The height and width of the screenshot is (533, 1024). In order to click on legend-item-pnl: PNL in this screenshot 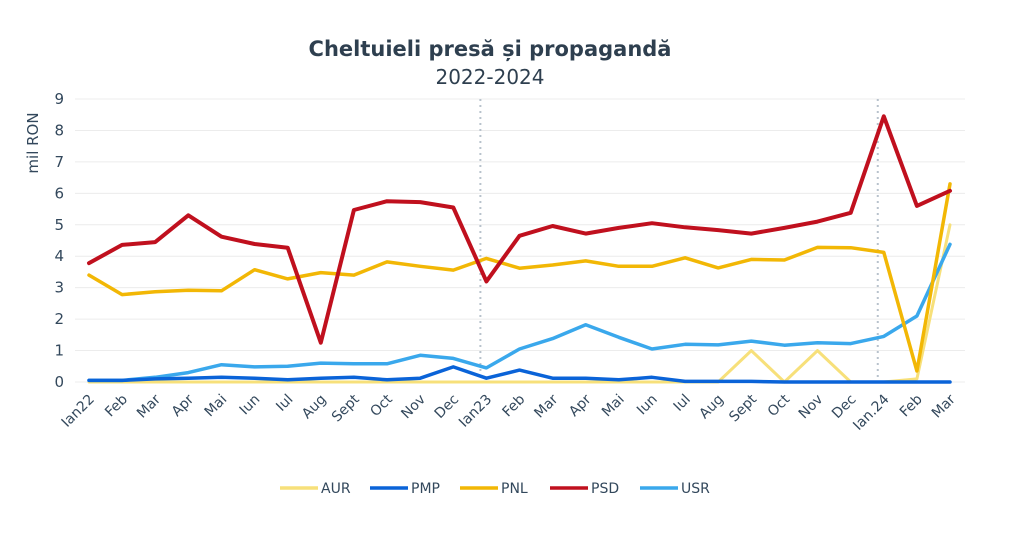, I will do `click(494, 489)`.